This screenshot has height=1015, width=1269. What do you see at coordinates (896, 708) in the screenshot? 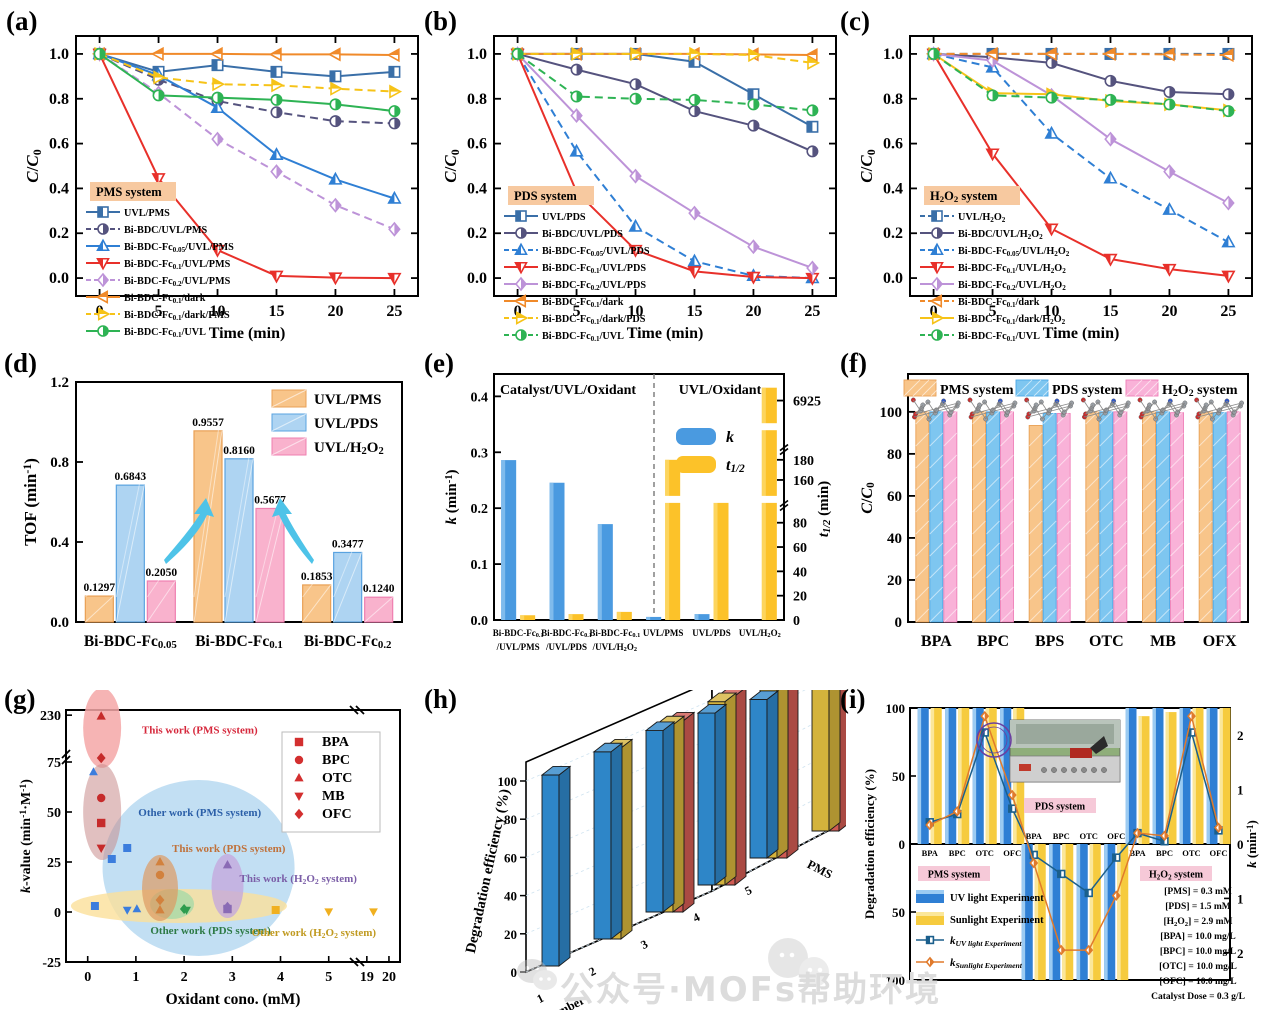
I see `svg-text: 100` at bounding box center [896, 708].